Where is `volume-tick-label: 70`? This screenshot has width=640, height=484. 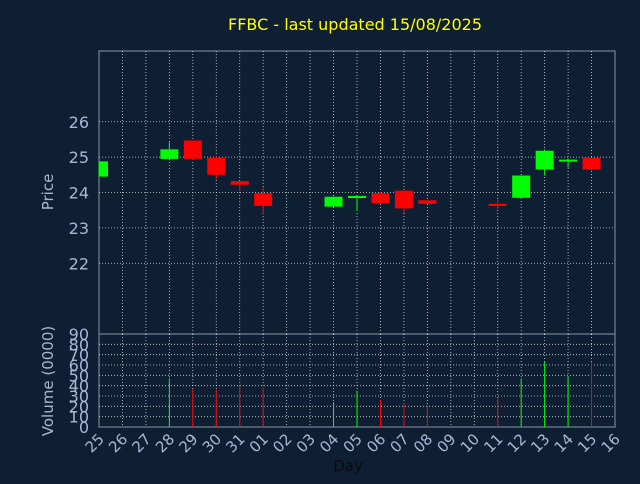
volume-tick-label: 70 is located at coordinates (79, 355).